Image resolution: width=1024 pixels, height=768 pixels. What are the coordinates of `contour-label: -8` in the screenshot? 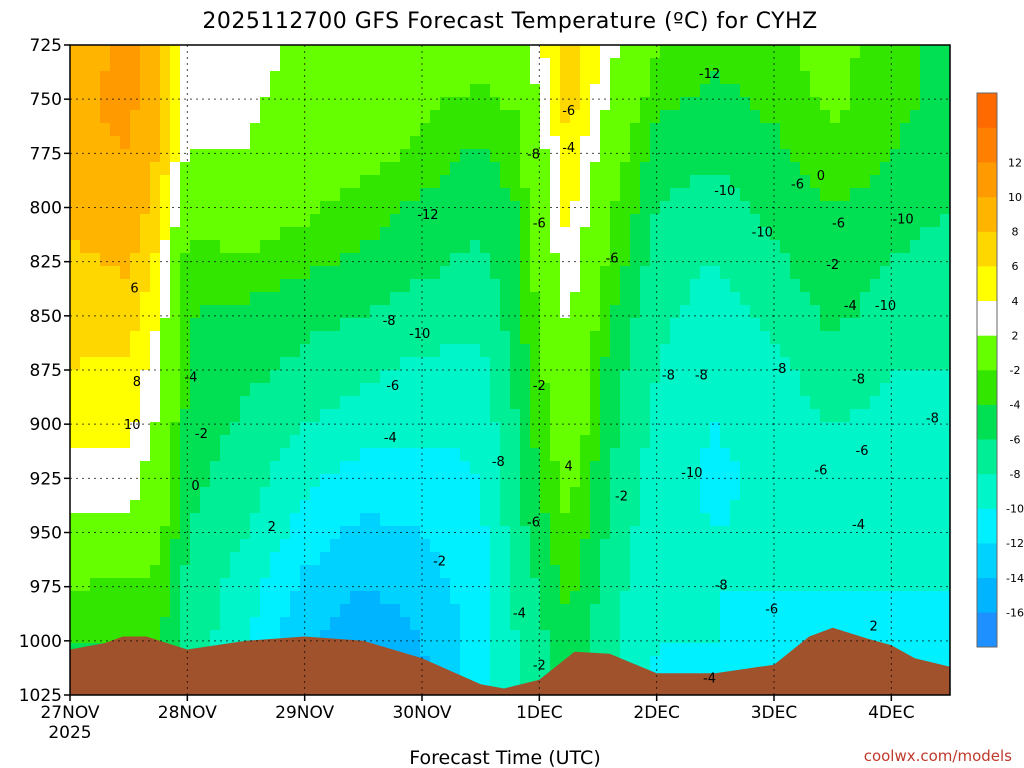 It's located at (932, 419).